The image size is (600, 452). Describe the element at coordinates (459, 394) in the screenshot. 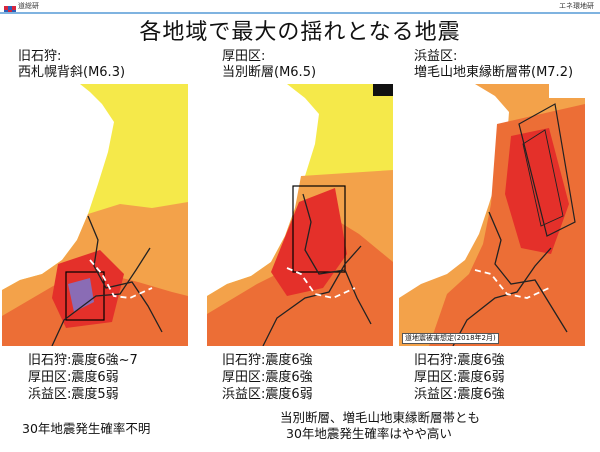

I see `intensity-line: 浜益区:震度6強` at that location.